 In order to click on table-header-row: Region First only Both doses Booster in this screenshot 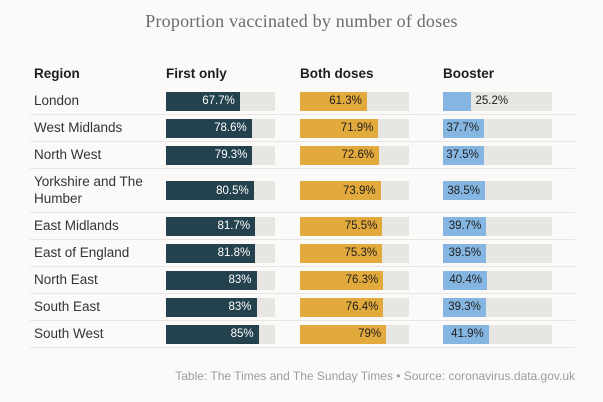, I will do `click(302, 73)`.